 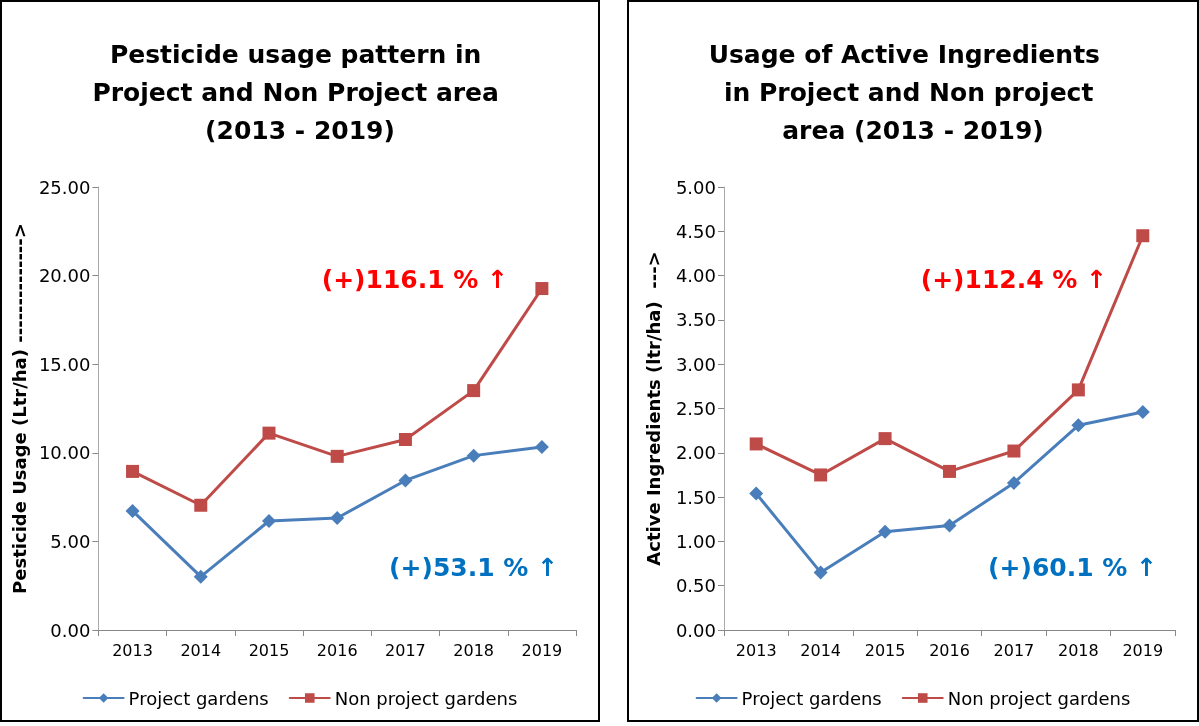 I want to click on y-tick-label: 3.00, so click(x=695, y=364).